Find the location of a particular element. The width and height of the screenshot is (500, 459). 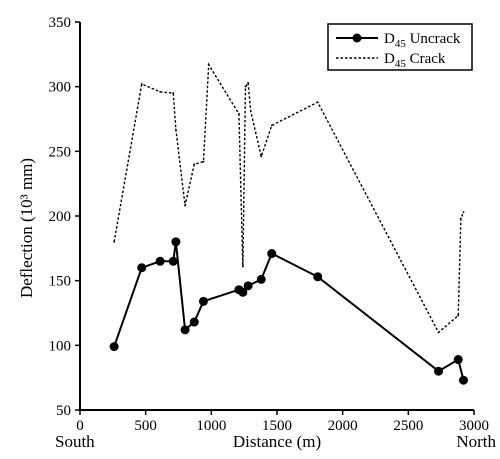

legend-marker-uncrack is located at coordinates (357, 38).